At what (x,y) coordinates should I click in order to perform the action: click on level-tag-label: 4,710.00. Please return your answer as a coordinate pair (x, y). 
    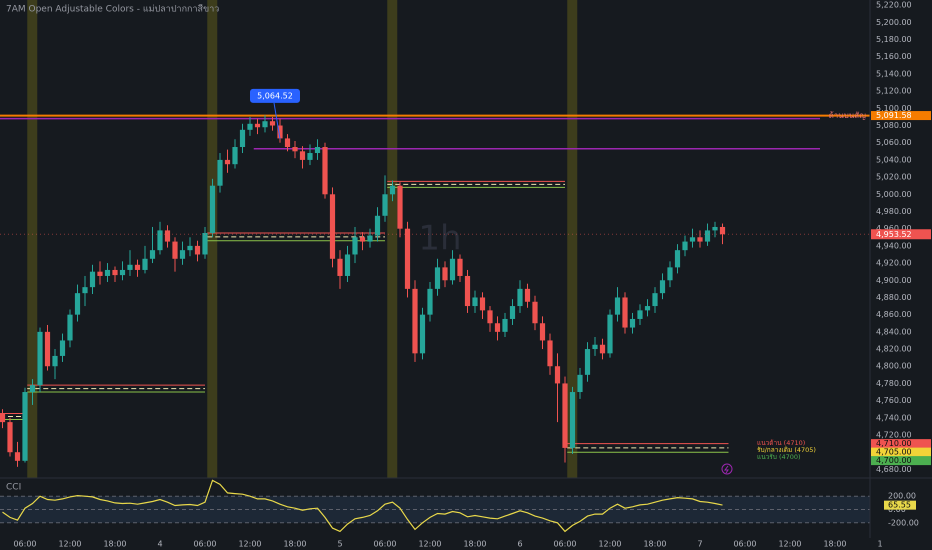
    Looking at the image, I should click on (894, 443).